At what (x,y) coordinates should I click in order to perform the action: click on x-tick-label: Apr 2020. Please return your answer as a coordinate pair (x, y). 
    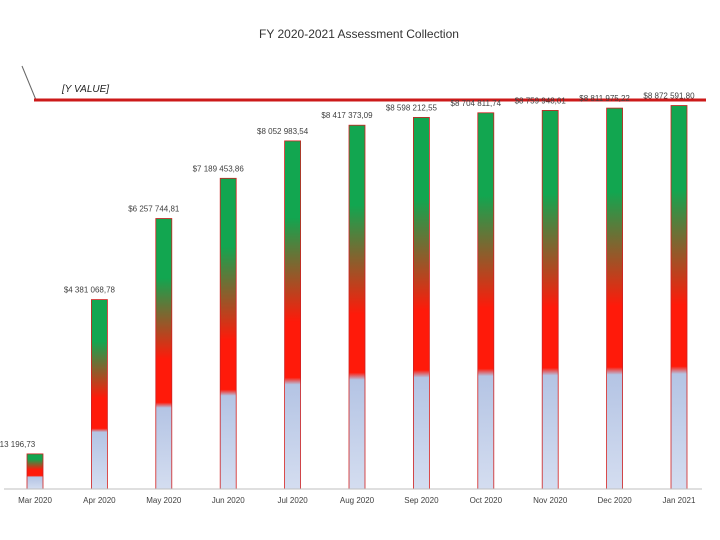
    Looking at the image, I should click on (99, 500).